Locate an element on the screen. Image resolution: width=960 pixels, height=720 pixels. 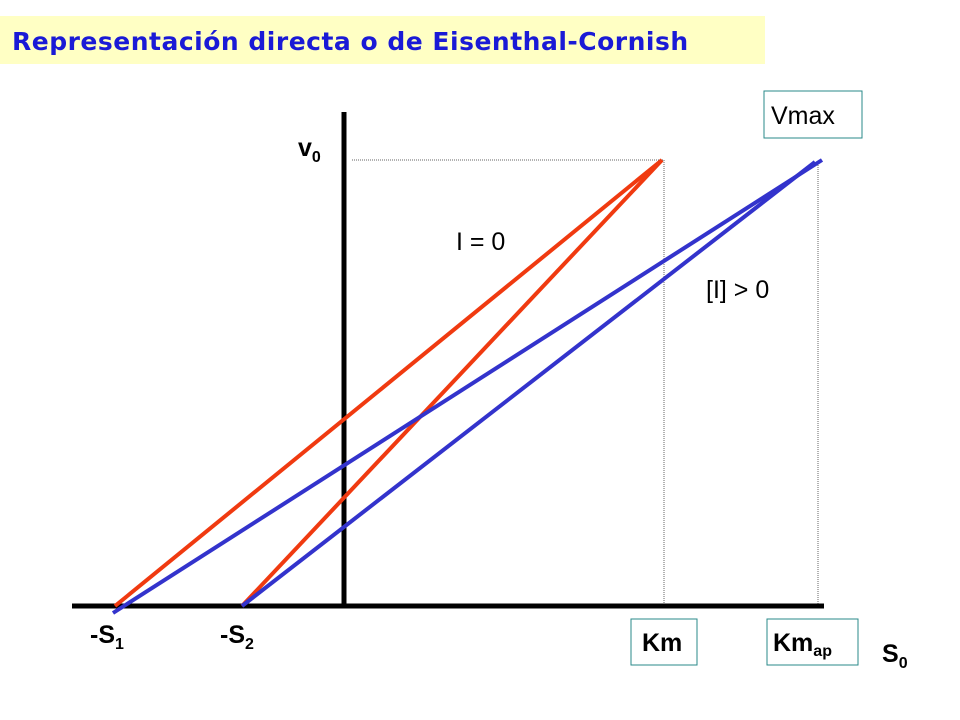
minus-s1-label: -S1 is located at coordinates (107, 637).